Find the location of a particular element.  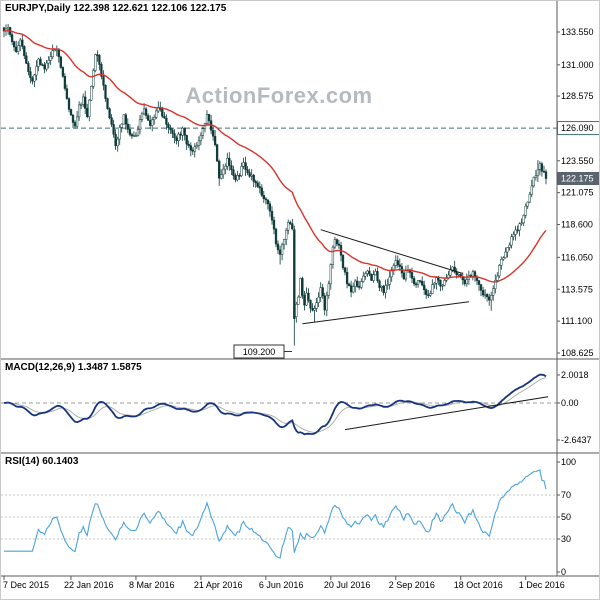

price-axis-label: 121.075 is located at coordinates (577, 193).